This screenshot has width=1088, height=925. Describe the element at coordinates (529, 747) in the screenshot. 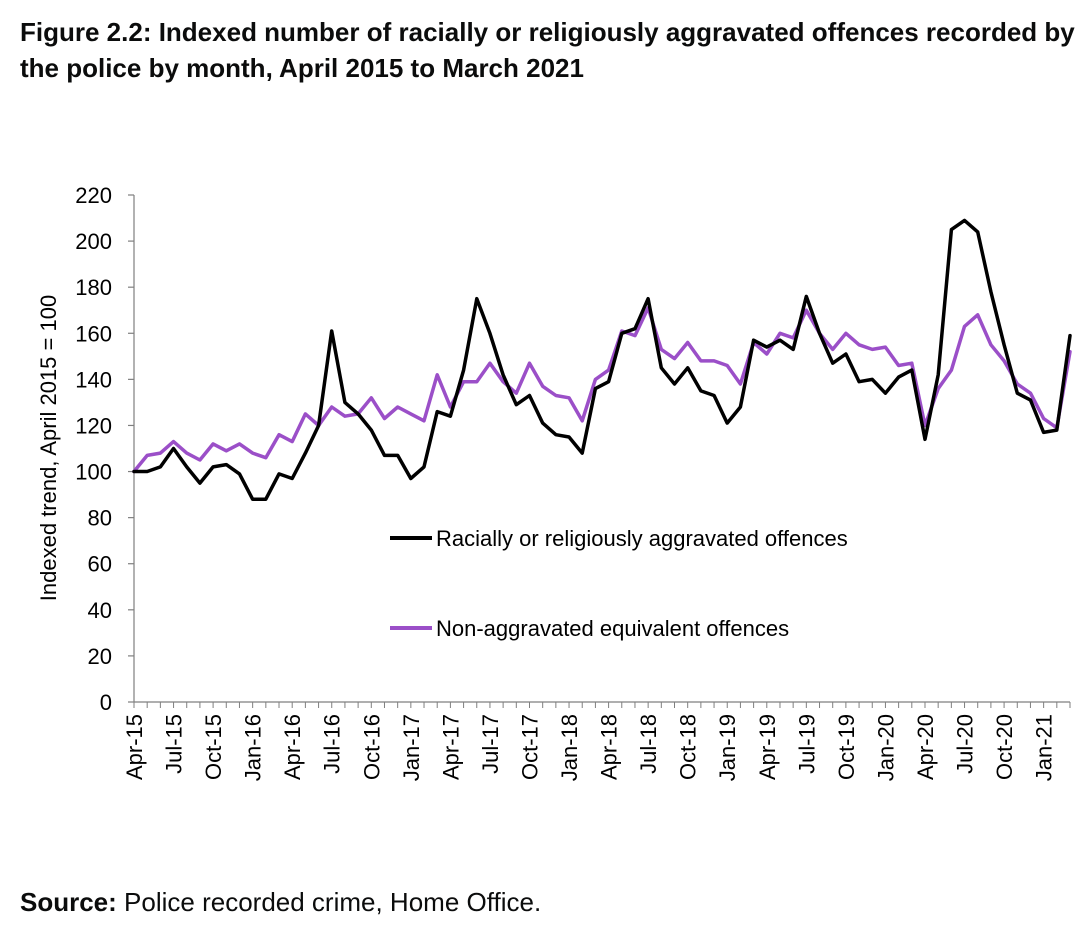

I see `x-tick-label: Oct-17` at that location.